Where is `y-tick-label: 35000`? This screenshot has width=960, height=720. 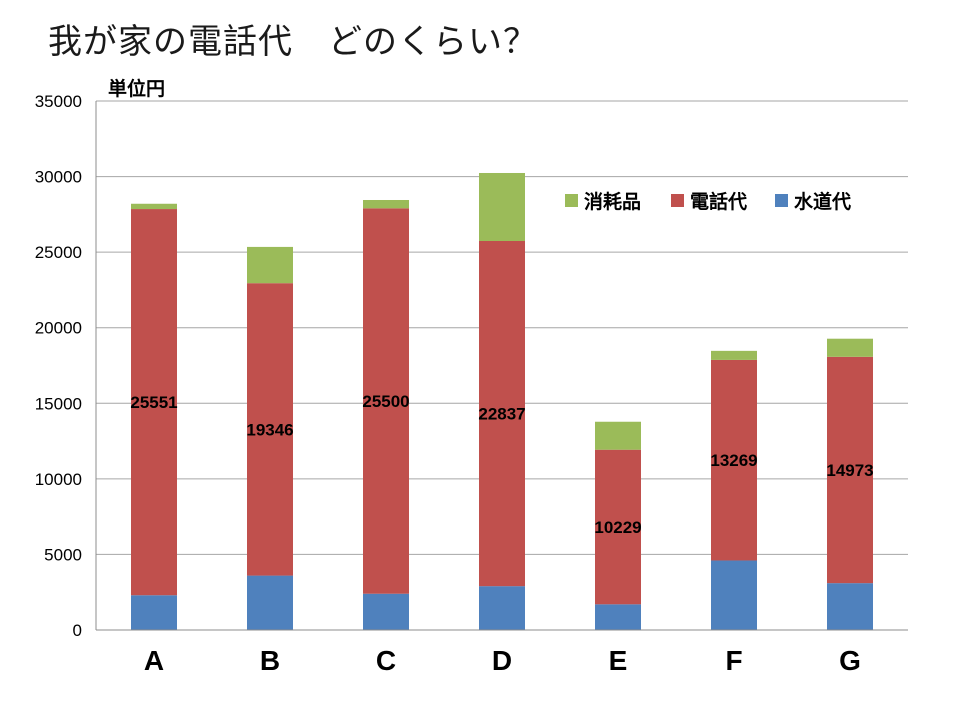
y-tick-label: 35000 is located at coordinates (58, 101).